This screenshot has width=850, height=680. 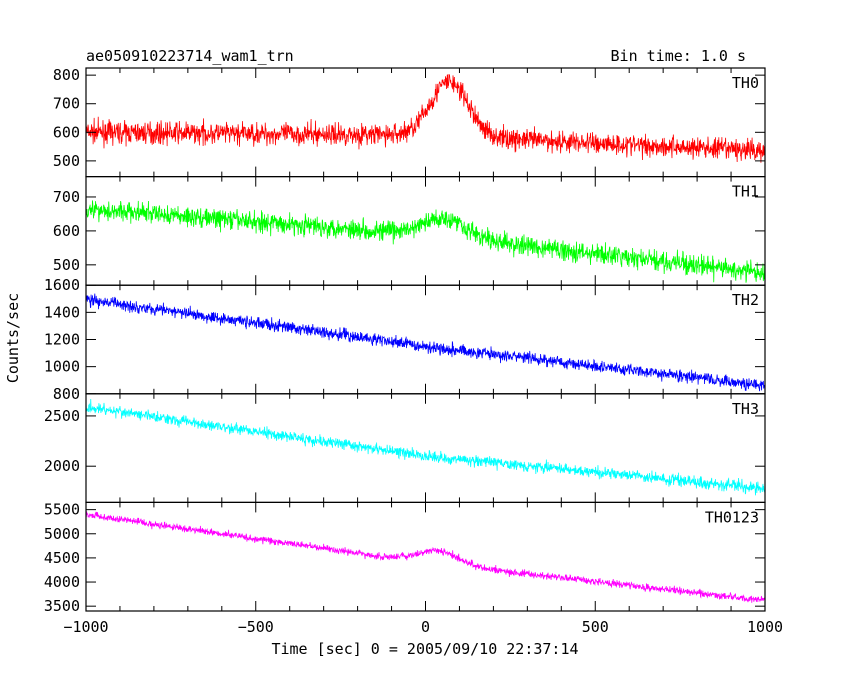 What do you see at coordinates (190, 56) in the screenshot?
I see `plot-title: ae050910223714_wam1_trn` at bounding box center [190, 56].